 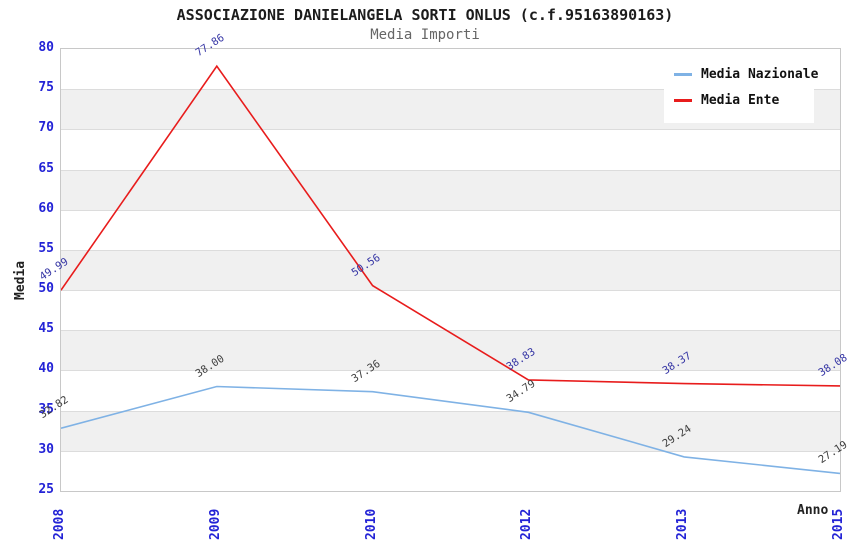 What do you see at coordinates (760, 74) in the screenshot?
I see `legend-label-media-nazionale: Media Nazionale` at bounding box center [760, 74].